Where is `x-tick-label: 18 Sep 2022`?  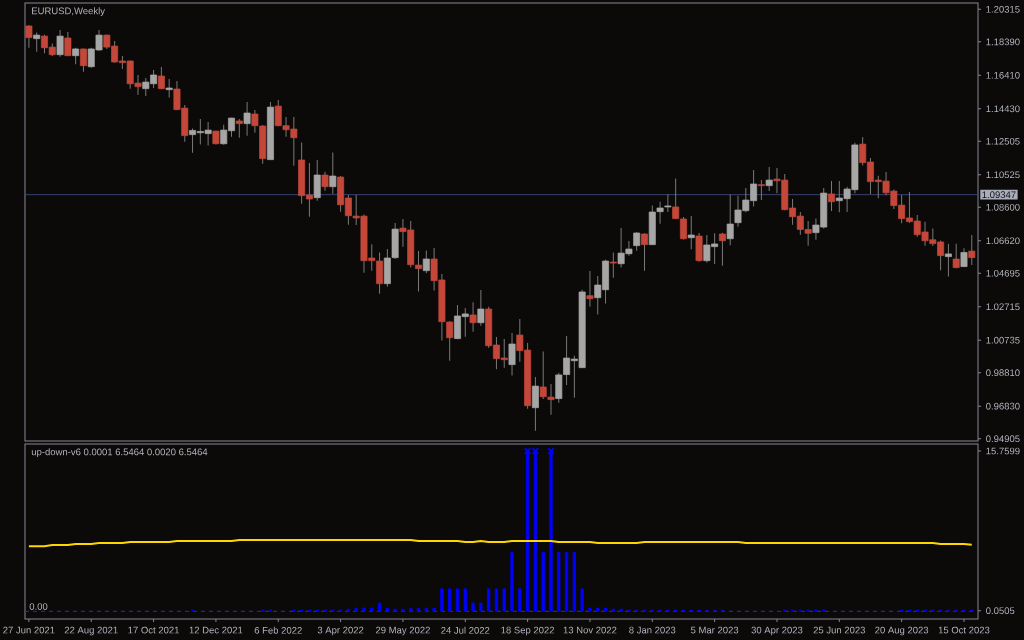
x-tick-label: 18 Sep 2022 is located at coordinates (528, 631).